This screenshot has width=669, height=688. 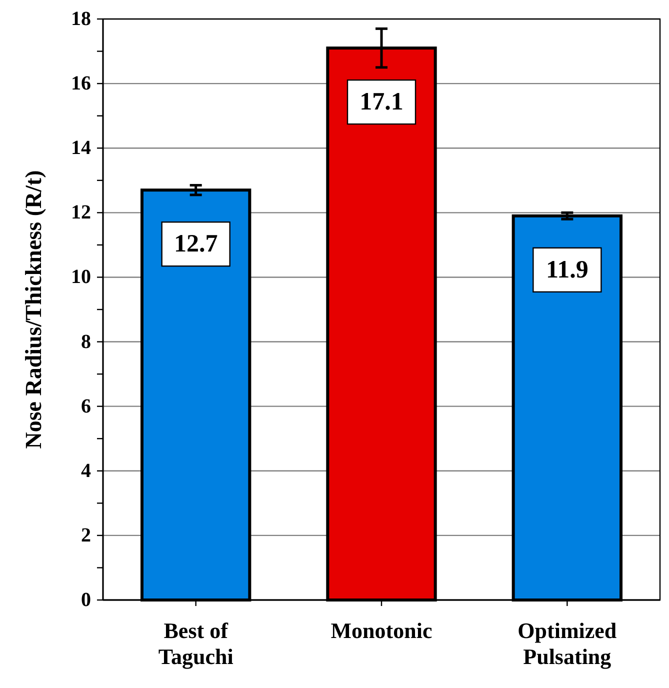 What do you see at coordinates (86, 471) in the screenshot?
I see `y-tick-label: 4` at bounding box center [86, 471].